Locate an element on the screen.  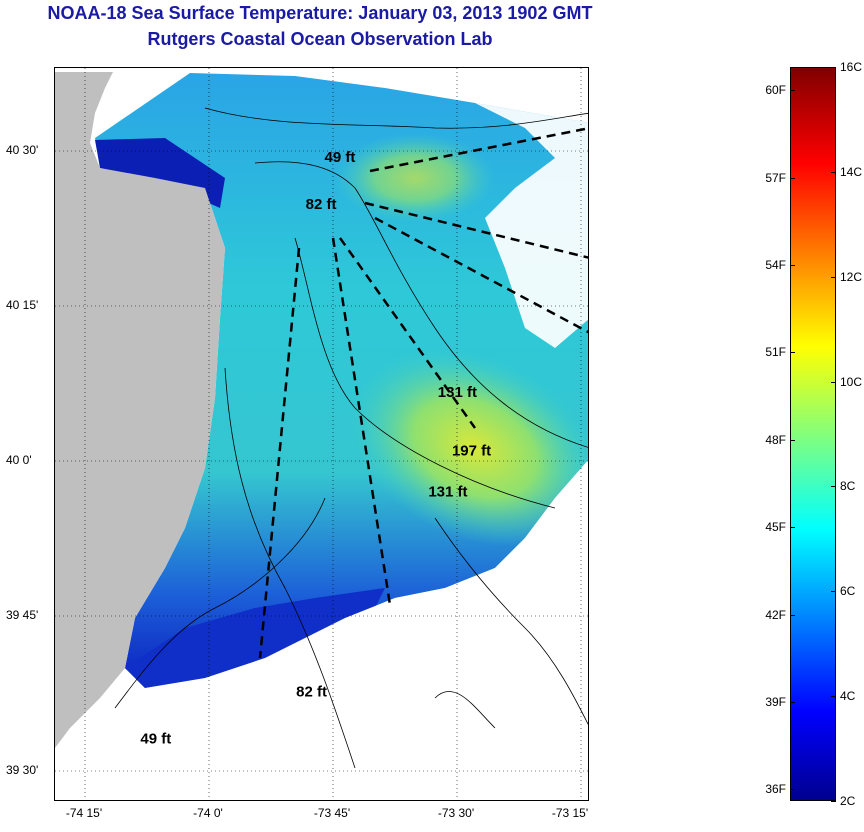
warm-water-patch is located at coordinates (469, 448).